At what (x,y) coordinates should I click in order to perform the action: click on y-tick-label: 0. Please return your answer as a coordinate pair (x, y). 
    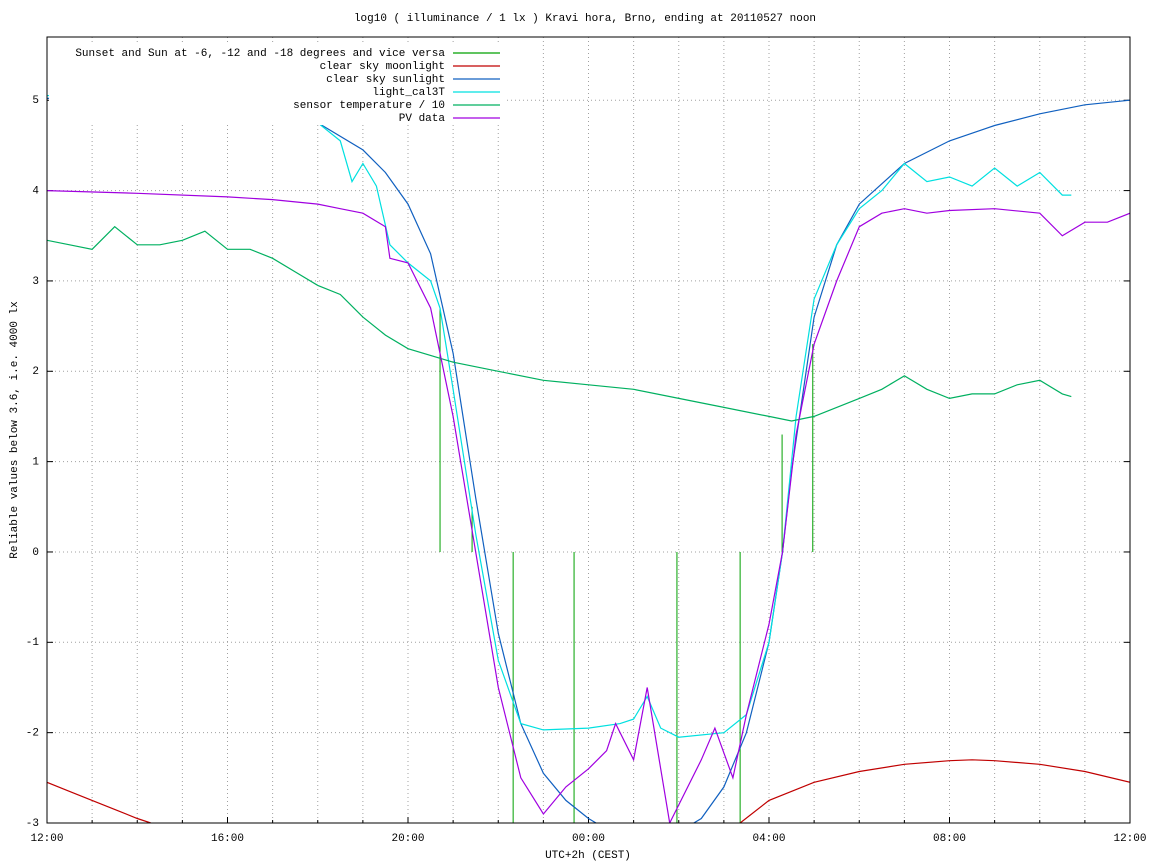
    Looking at the image, I should click on (35, 553).